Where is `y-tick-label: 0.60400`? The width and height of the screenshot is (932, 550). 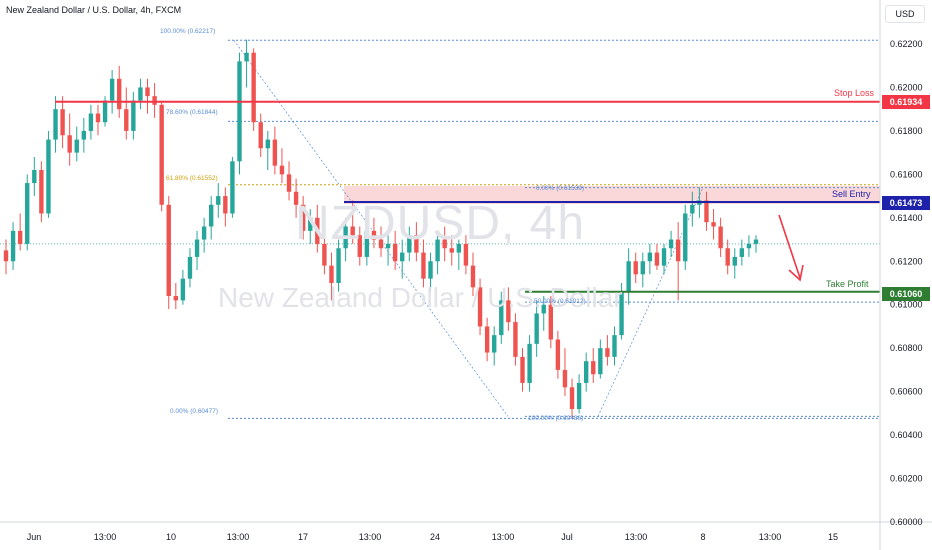 y-tick-label: 0.60400 is located at coordinates (906, 435).